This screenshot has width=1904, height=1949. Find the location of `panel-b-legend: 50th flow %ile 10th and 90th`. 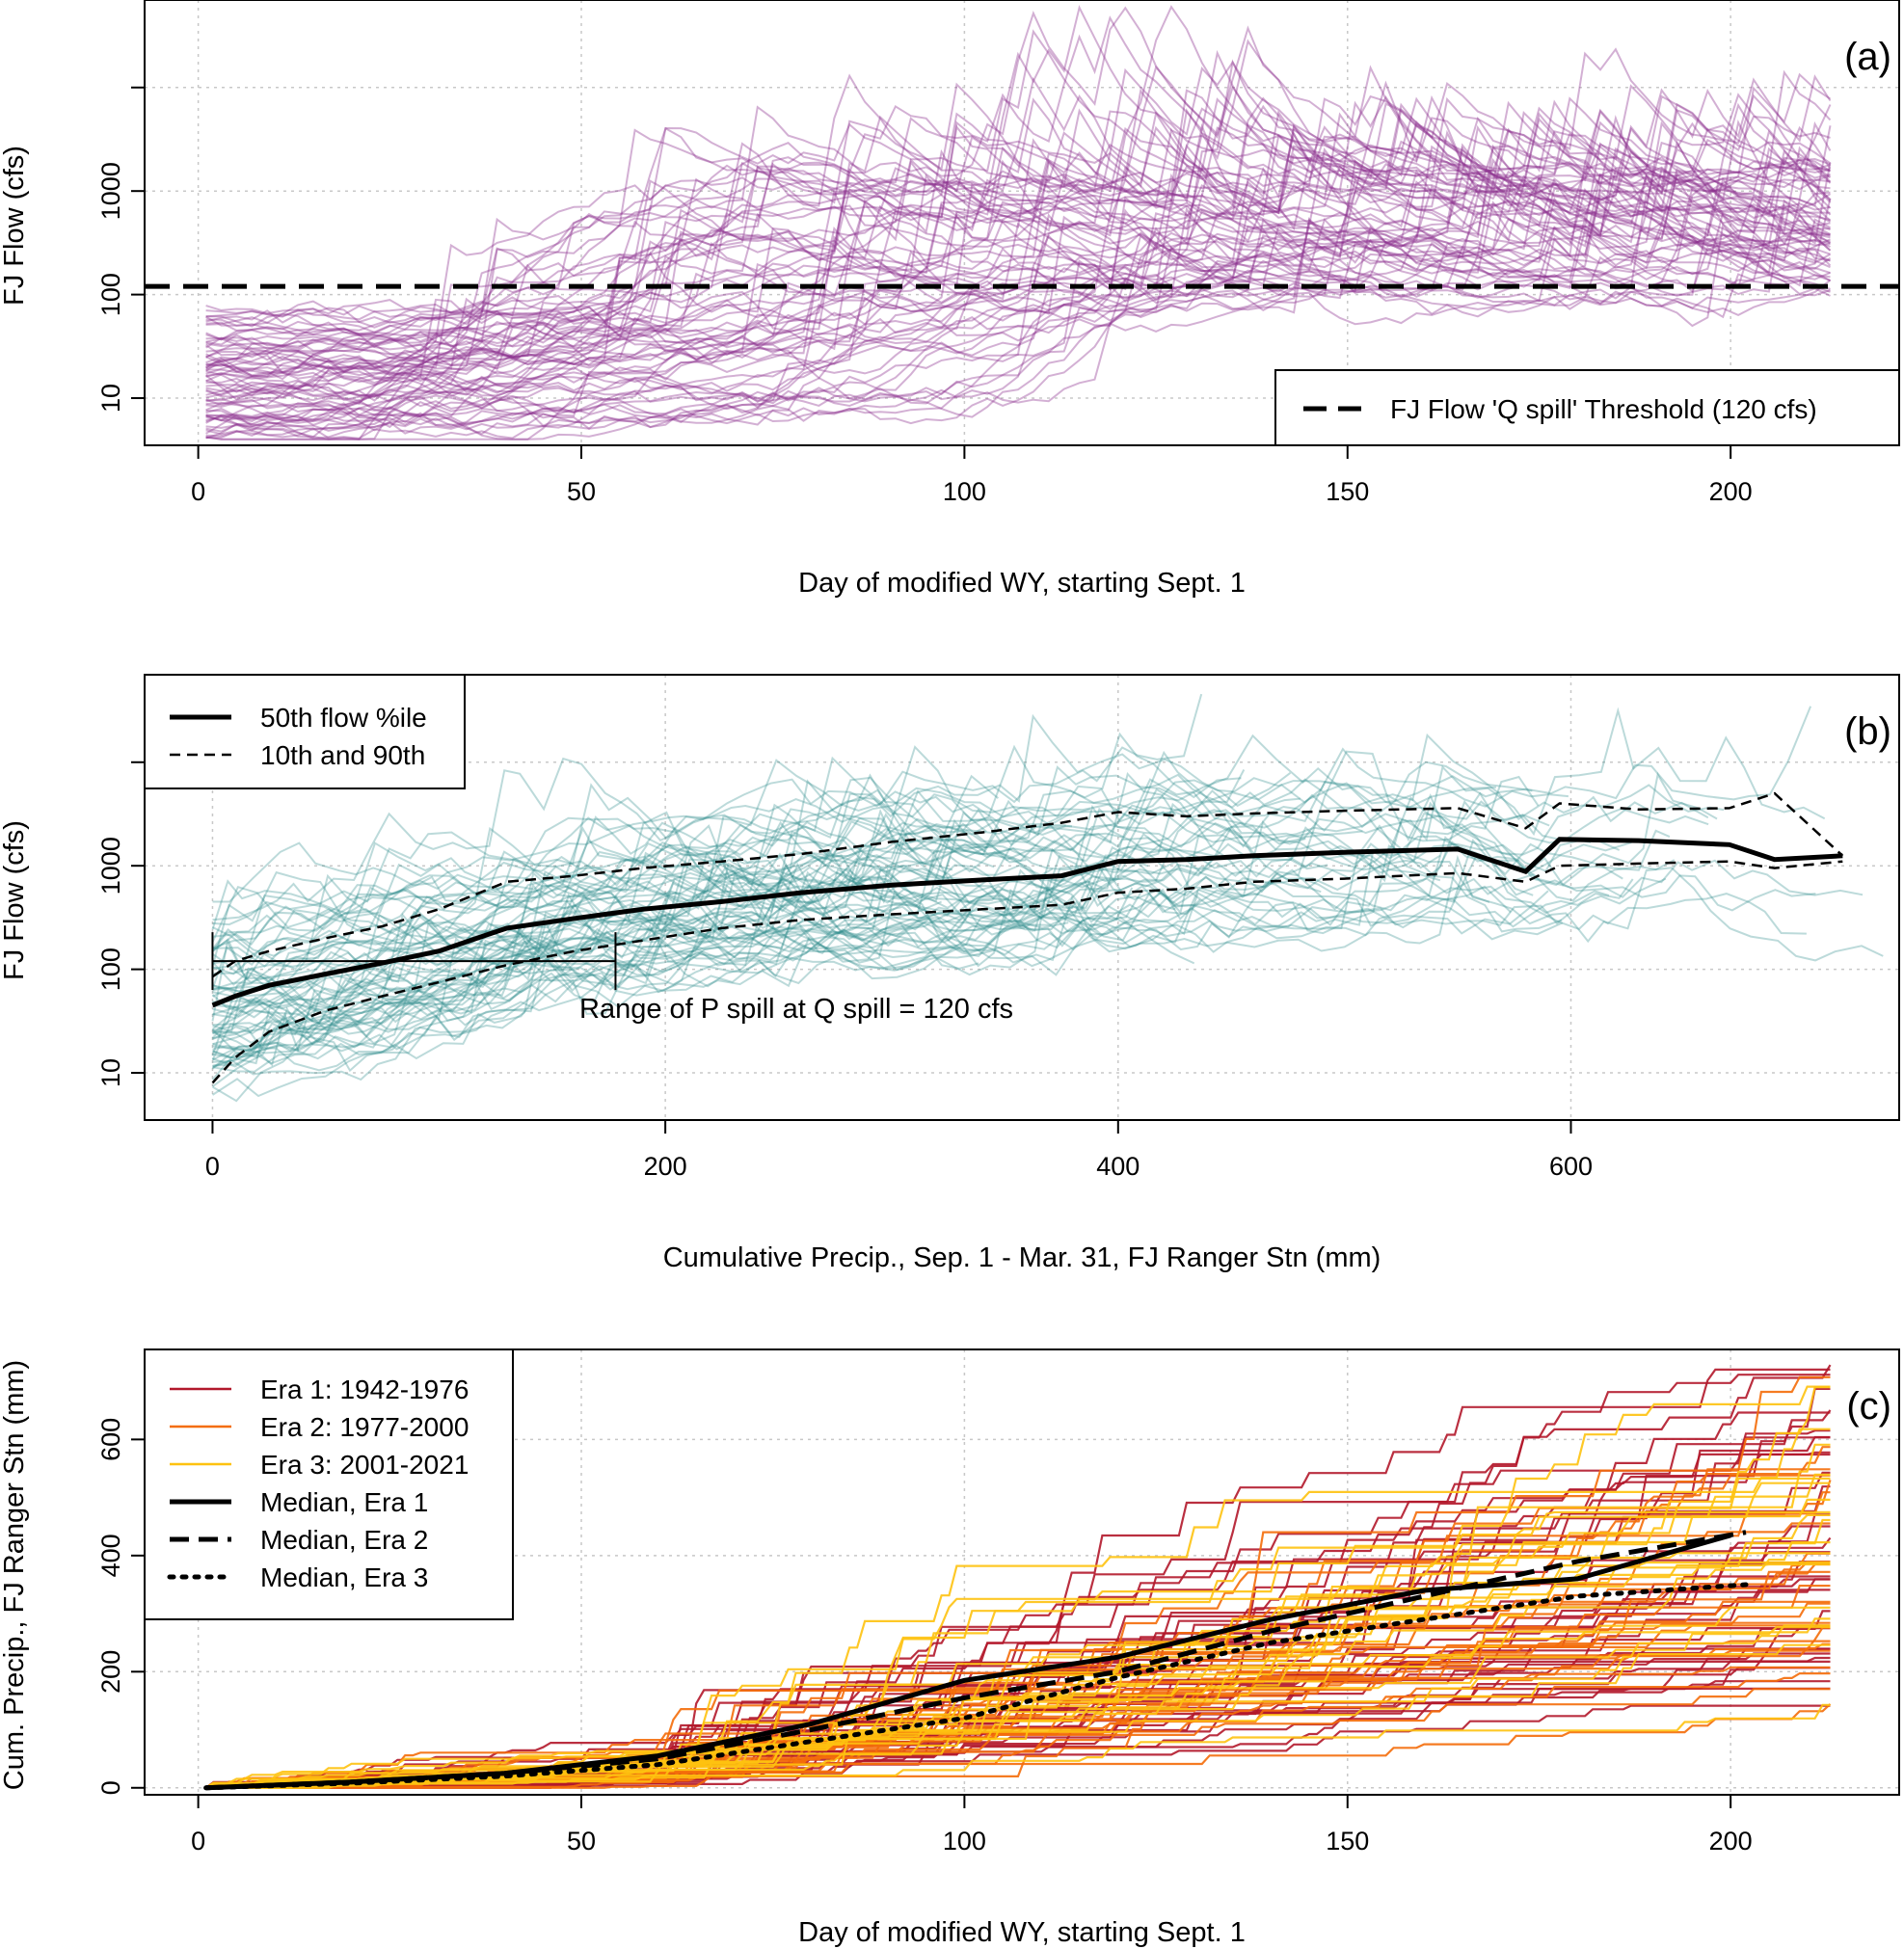

panel-b-legend: 50th flow %ile 10th and 90th is located at coordinates (305, 731).